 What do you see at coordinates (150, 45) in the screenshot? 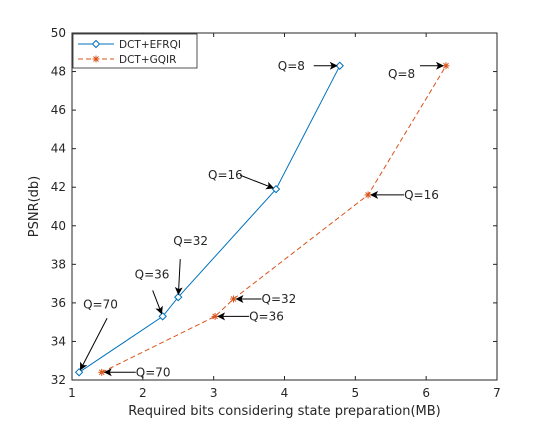
I see `legend-label-efrqi: DCT+EFRQI` at bounding box center [150, 45].